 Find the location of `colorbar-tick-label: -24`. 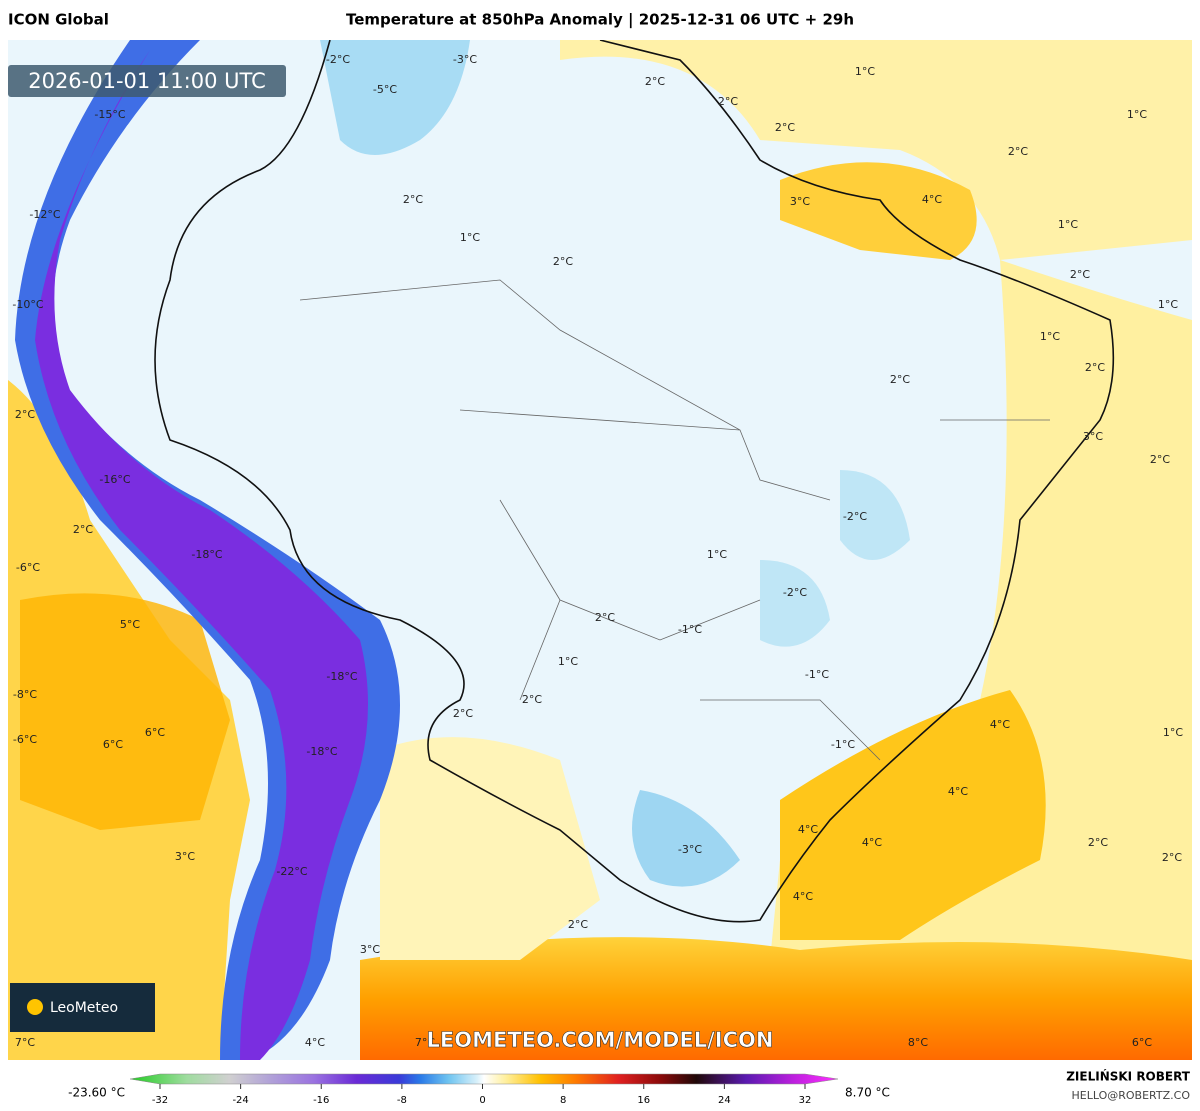

colorbar-tick-label: -24 is located at coordinates (240, 1100).